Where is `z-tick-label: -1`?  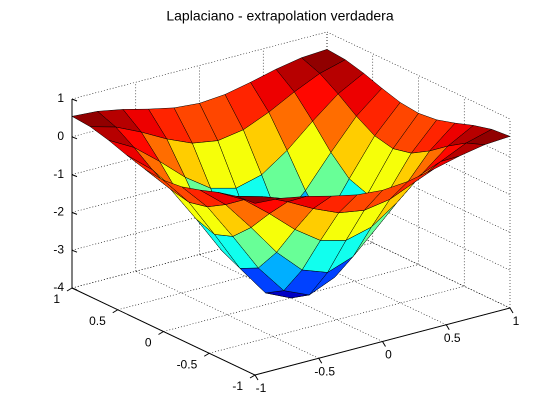
z-tick-label: -1 is located at coordinates (58, 174).